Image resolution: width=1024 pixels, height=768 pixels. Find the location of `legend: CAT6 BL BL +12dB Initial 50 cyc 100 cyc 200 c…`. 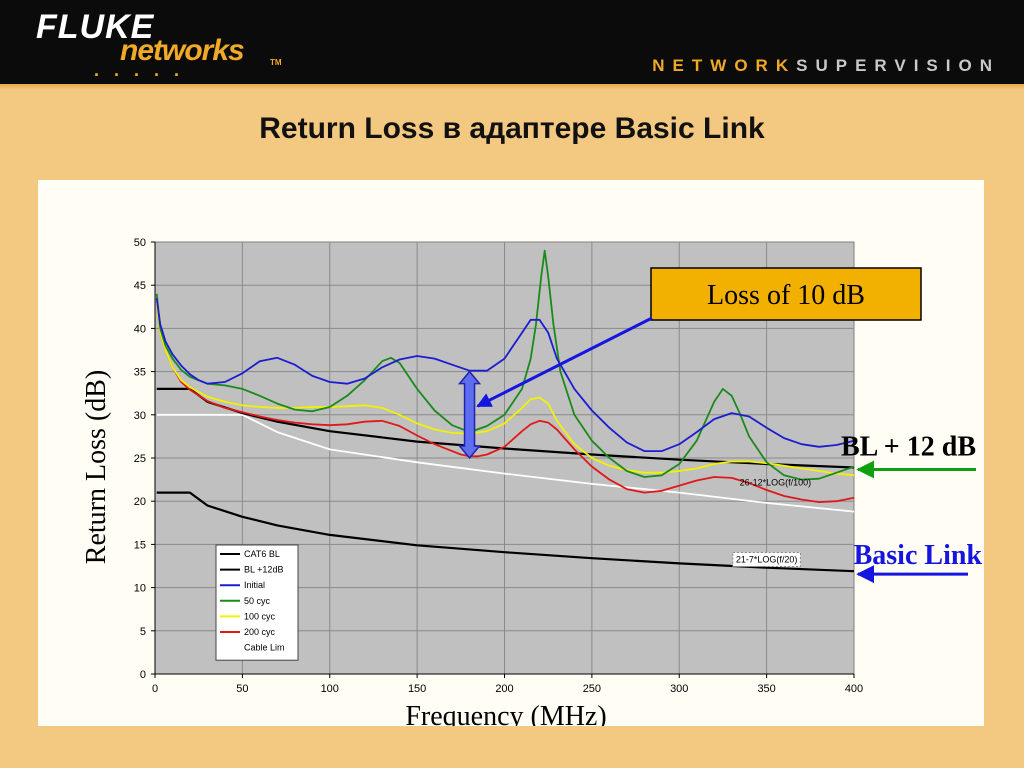

legend: CAT6 BL BL +12dB Initial 50 cyc 100 cyc 200 c… is located at coordinates (257, 602).